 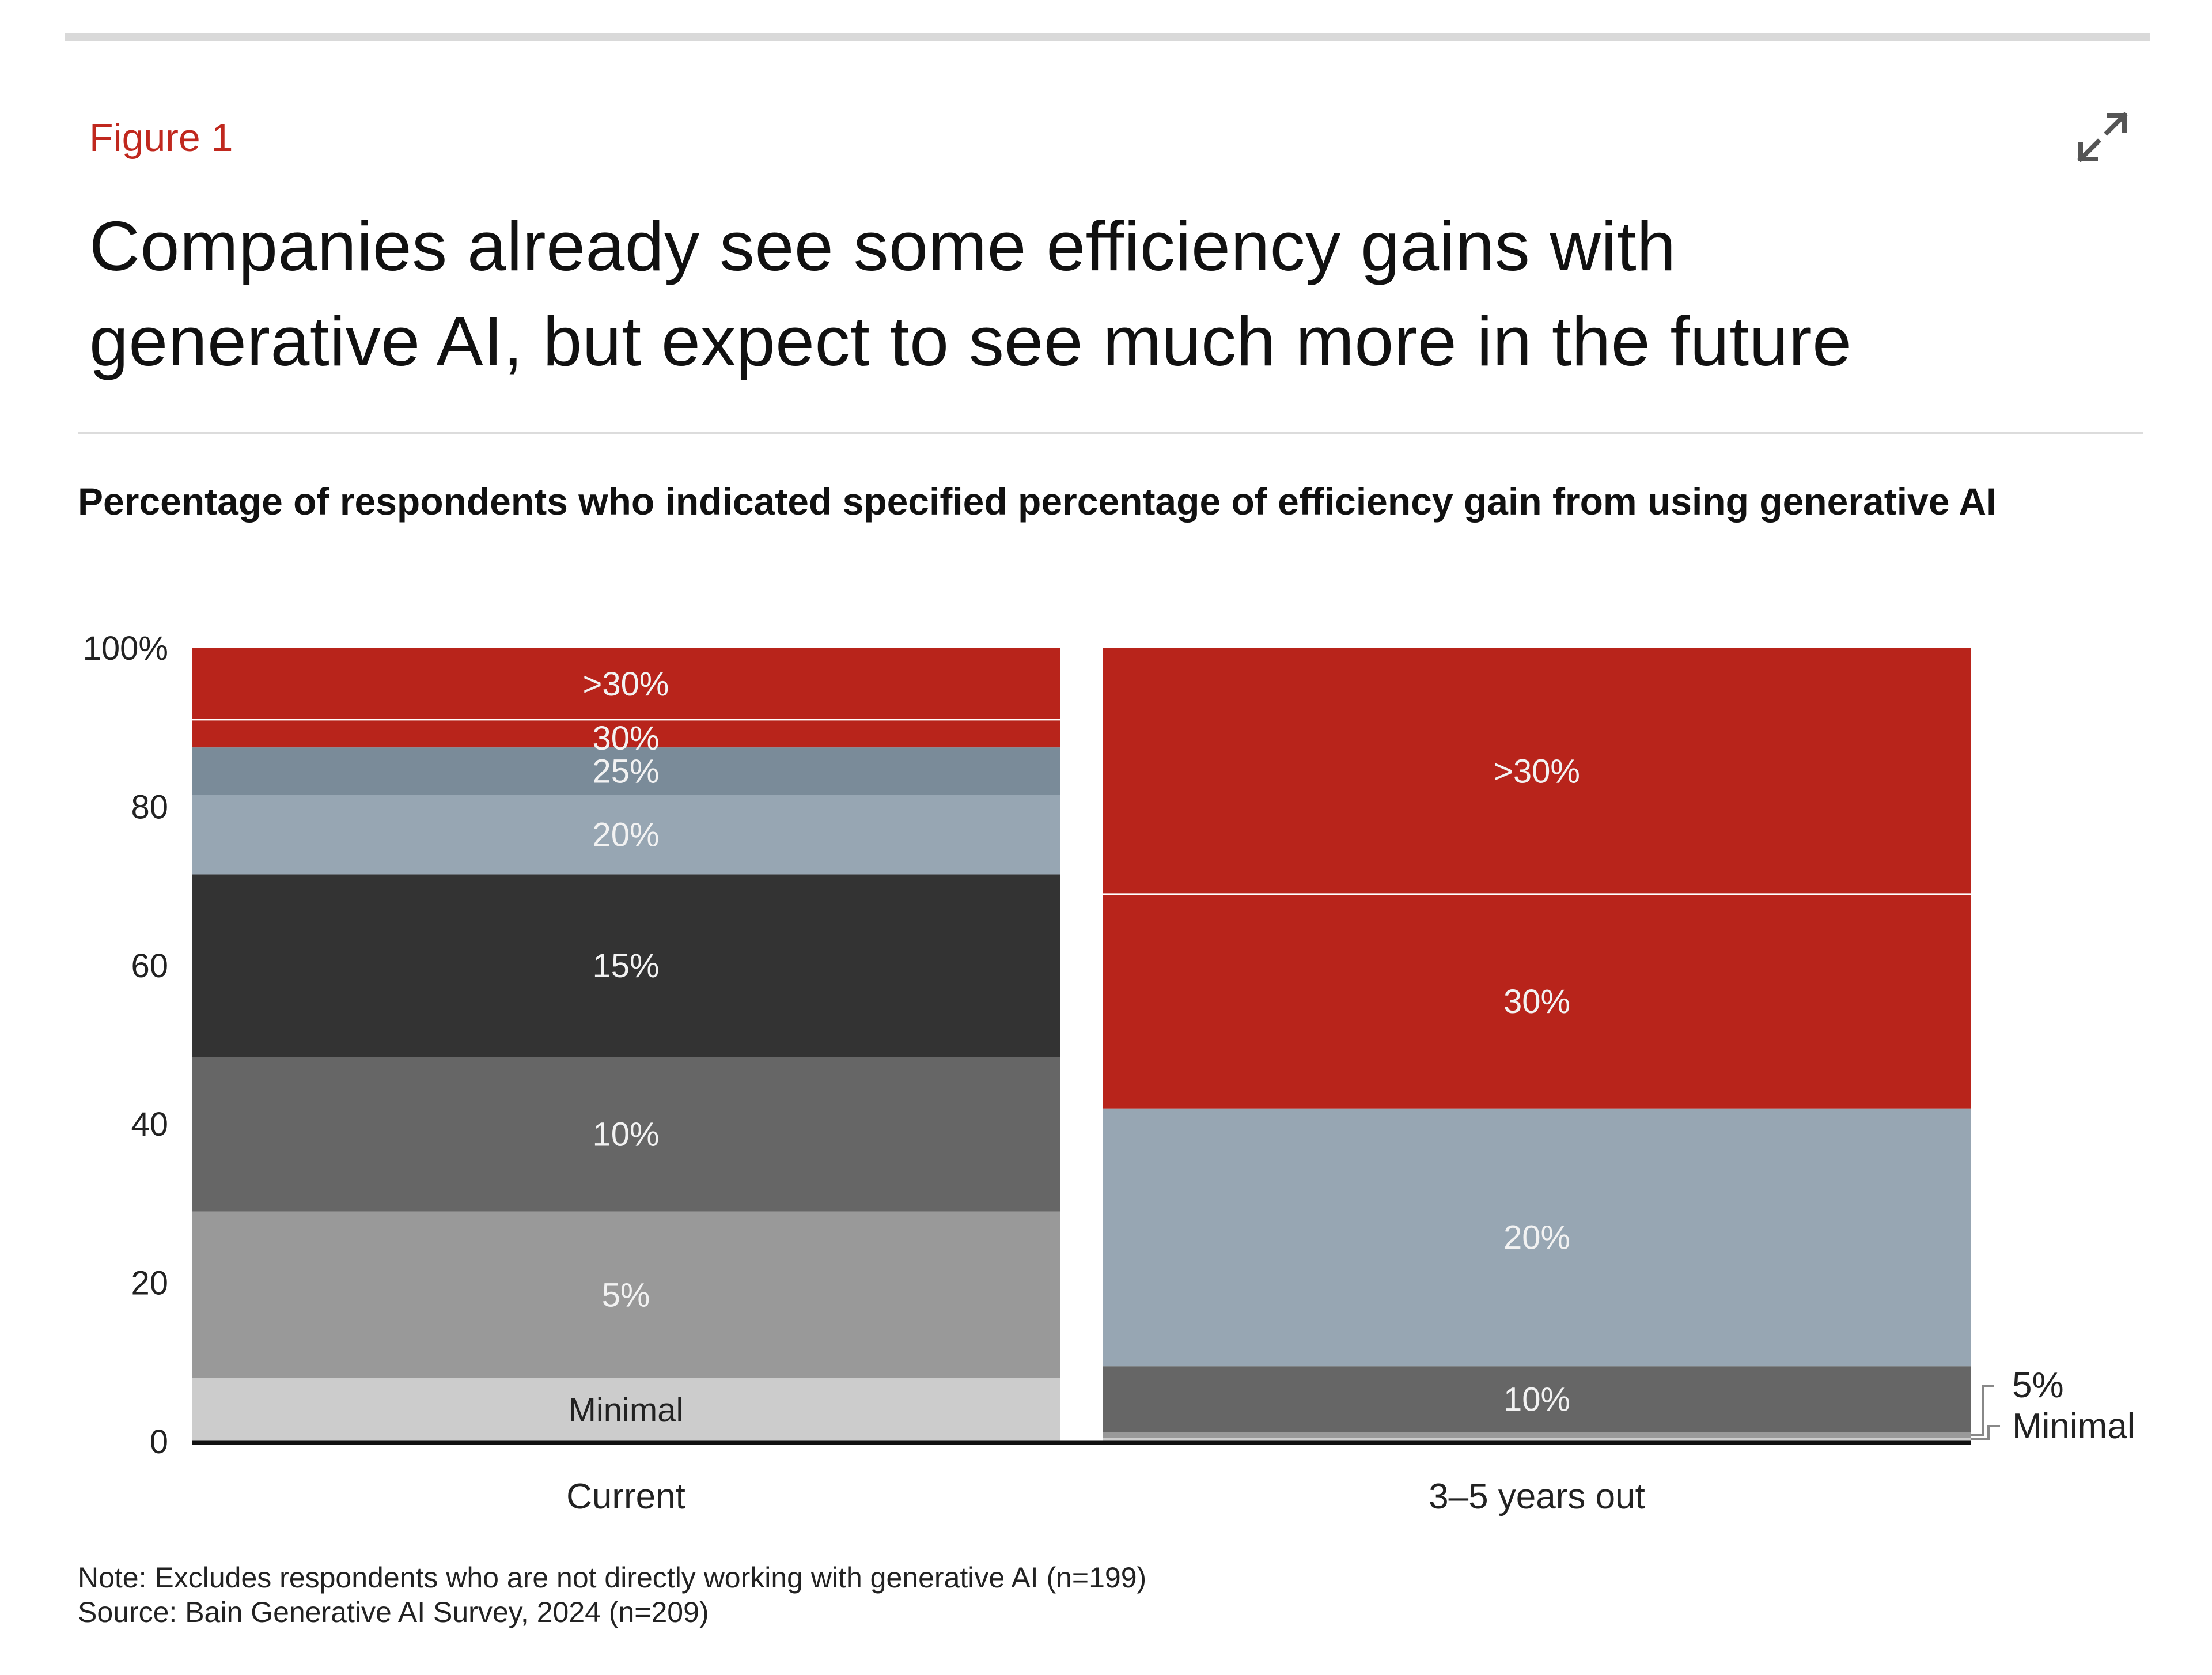 I want to click on callout-leader-minimal, so click(x=1985, y=1432).